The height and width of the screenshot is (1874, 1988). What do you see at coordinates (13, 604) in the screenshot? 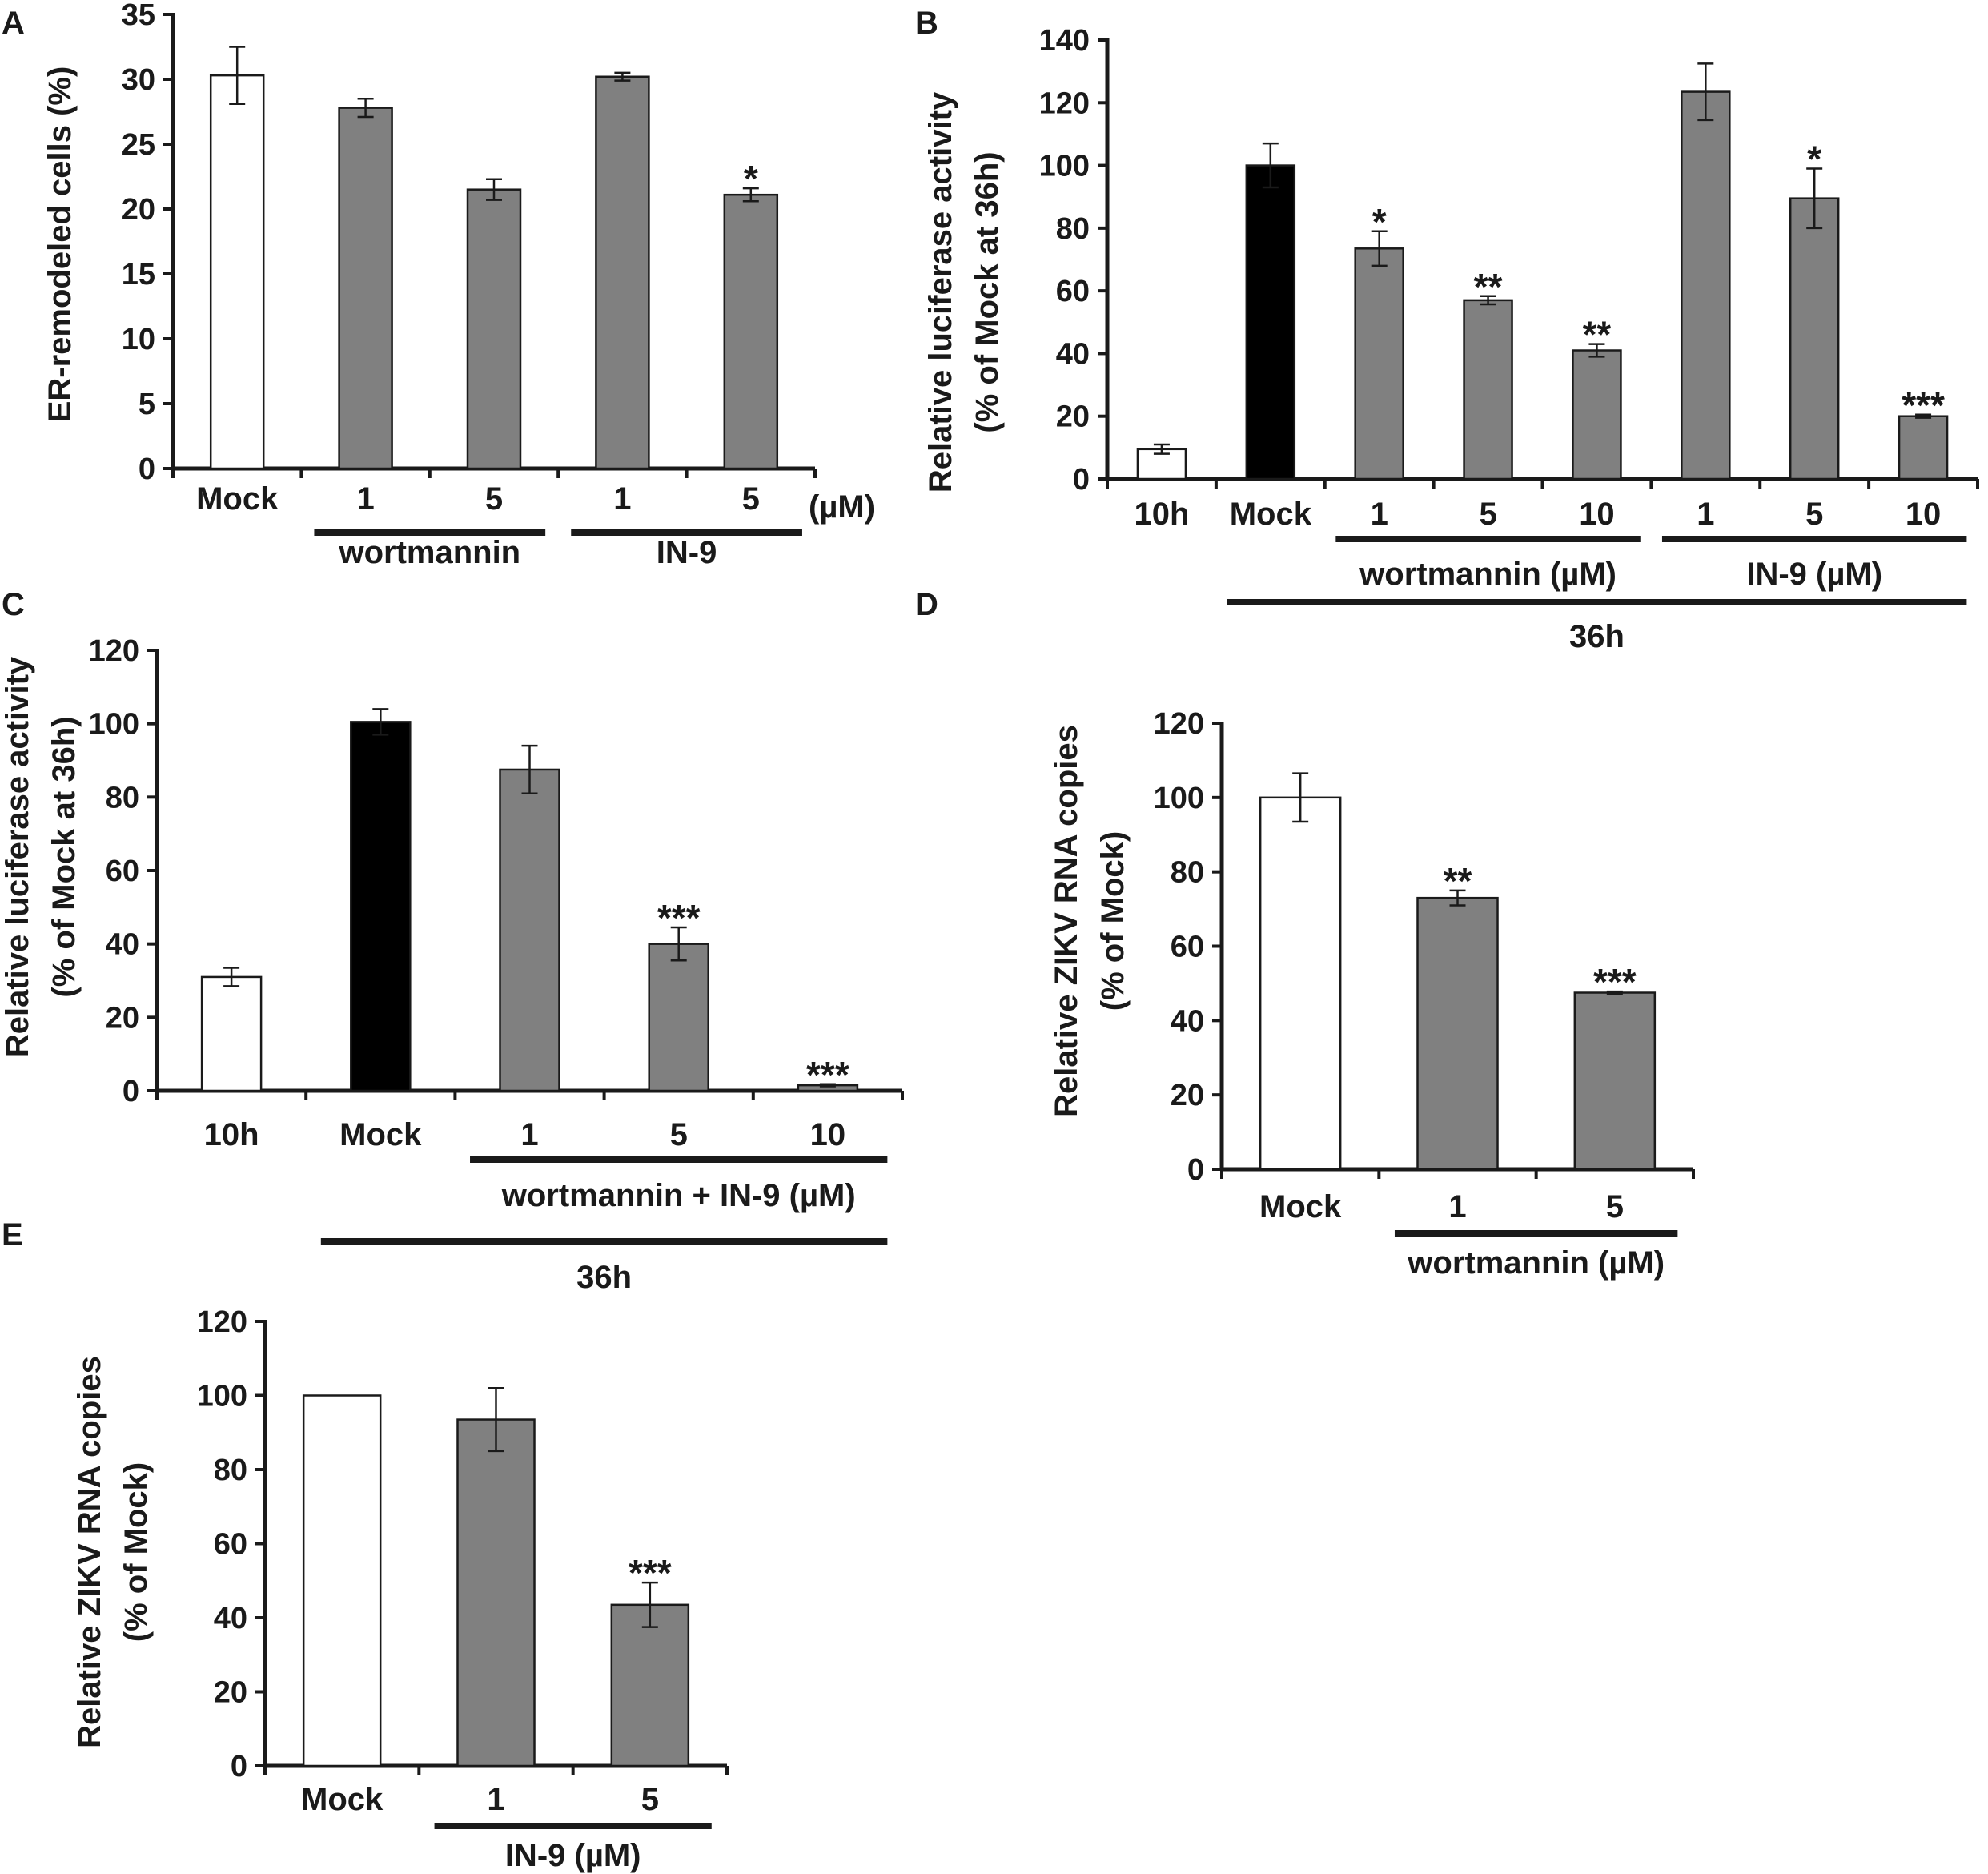
I see `panel-letter: C` at bounding box center [13, 604].